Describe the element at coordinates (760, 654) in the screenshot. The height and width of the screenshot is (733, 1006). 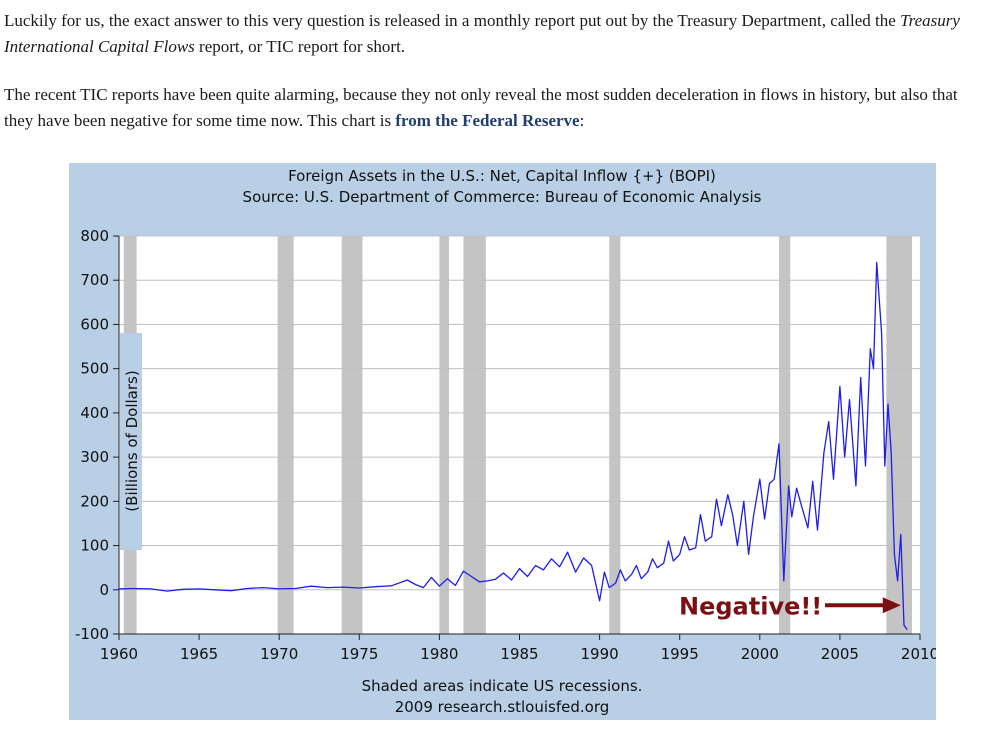
I see `x-tick-label: 2000` at that location.